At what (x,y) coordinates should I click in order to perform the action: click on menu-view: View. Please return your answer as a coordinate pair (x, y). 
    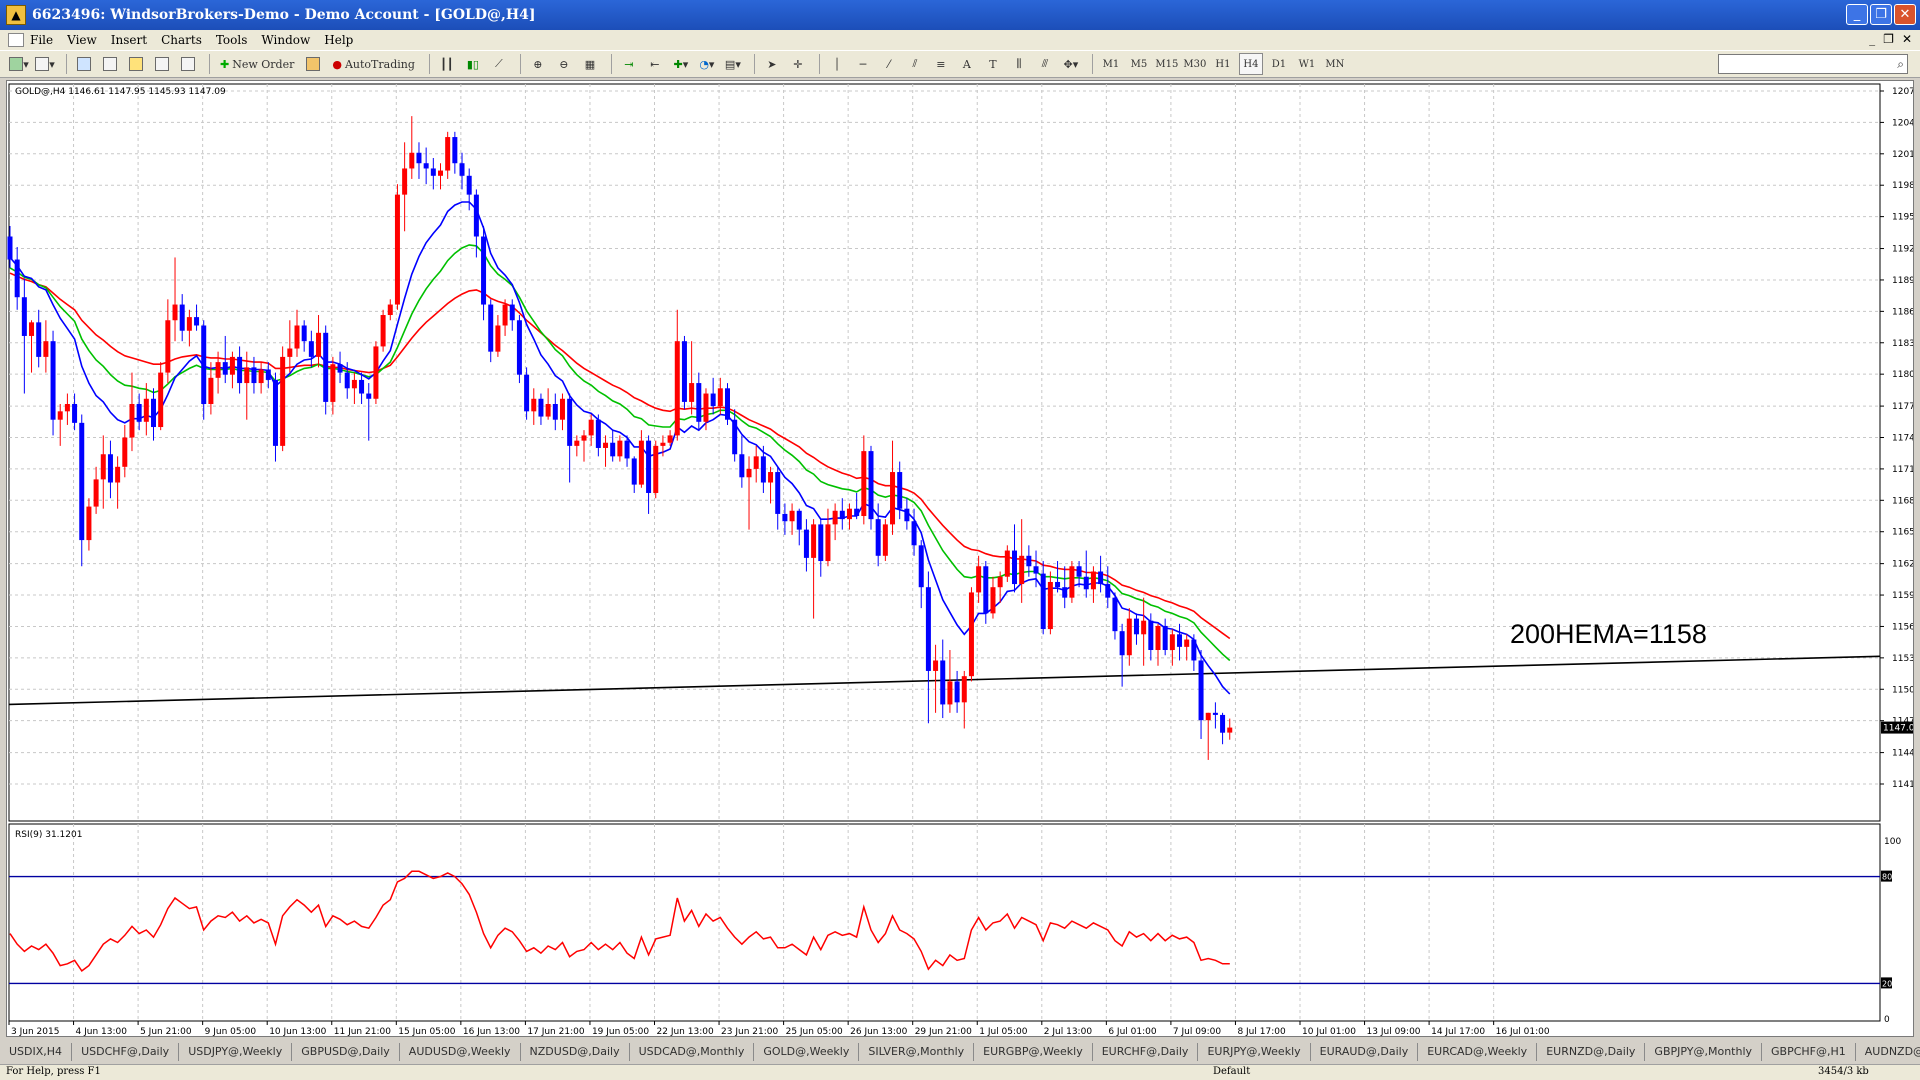
    Looking at the image, I should click on (82, 40).